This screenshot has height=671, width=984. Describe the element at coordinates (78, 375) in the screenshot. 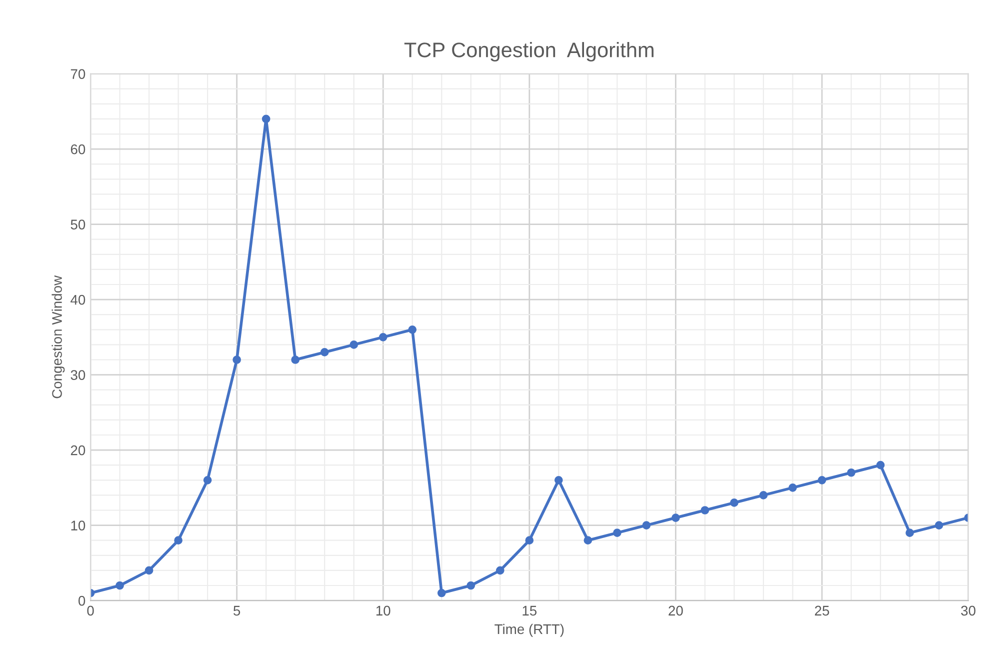

I see `y-tick-label: 30` at that location.